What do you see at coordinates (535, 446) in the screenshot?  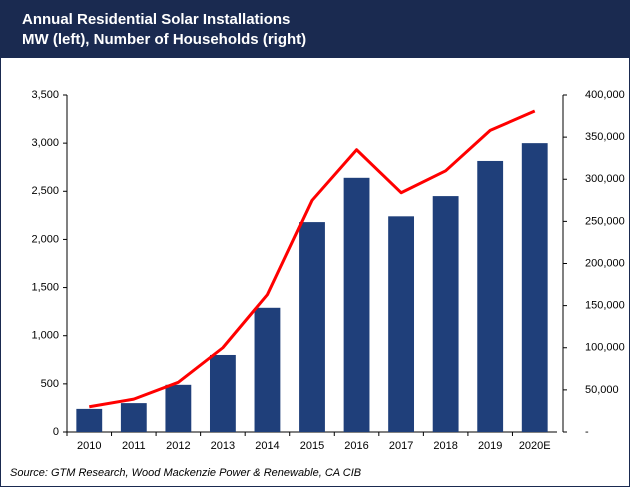 I see `x-tick-label: 2020E` at bounding box center [535, 446].